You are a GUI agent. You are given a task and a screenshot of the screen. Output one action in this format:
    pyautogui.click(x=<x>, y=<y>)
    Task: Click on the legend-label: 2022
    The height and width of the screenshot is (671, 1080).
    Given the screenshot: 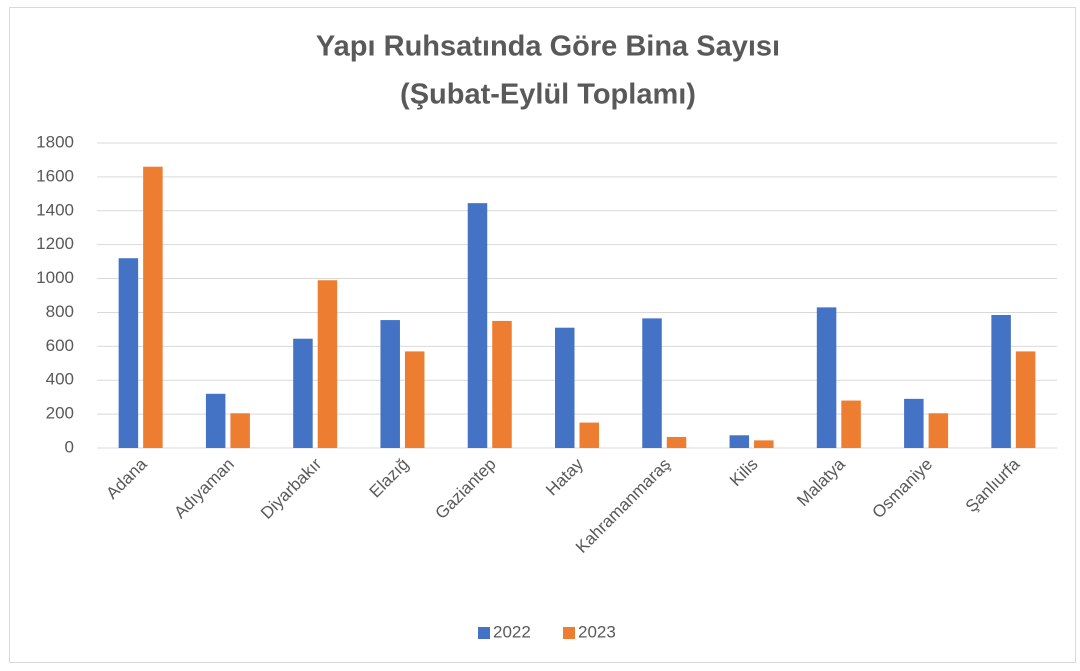 What is the action you would take?
    pyautogui.click(x=512, y=631)
    